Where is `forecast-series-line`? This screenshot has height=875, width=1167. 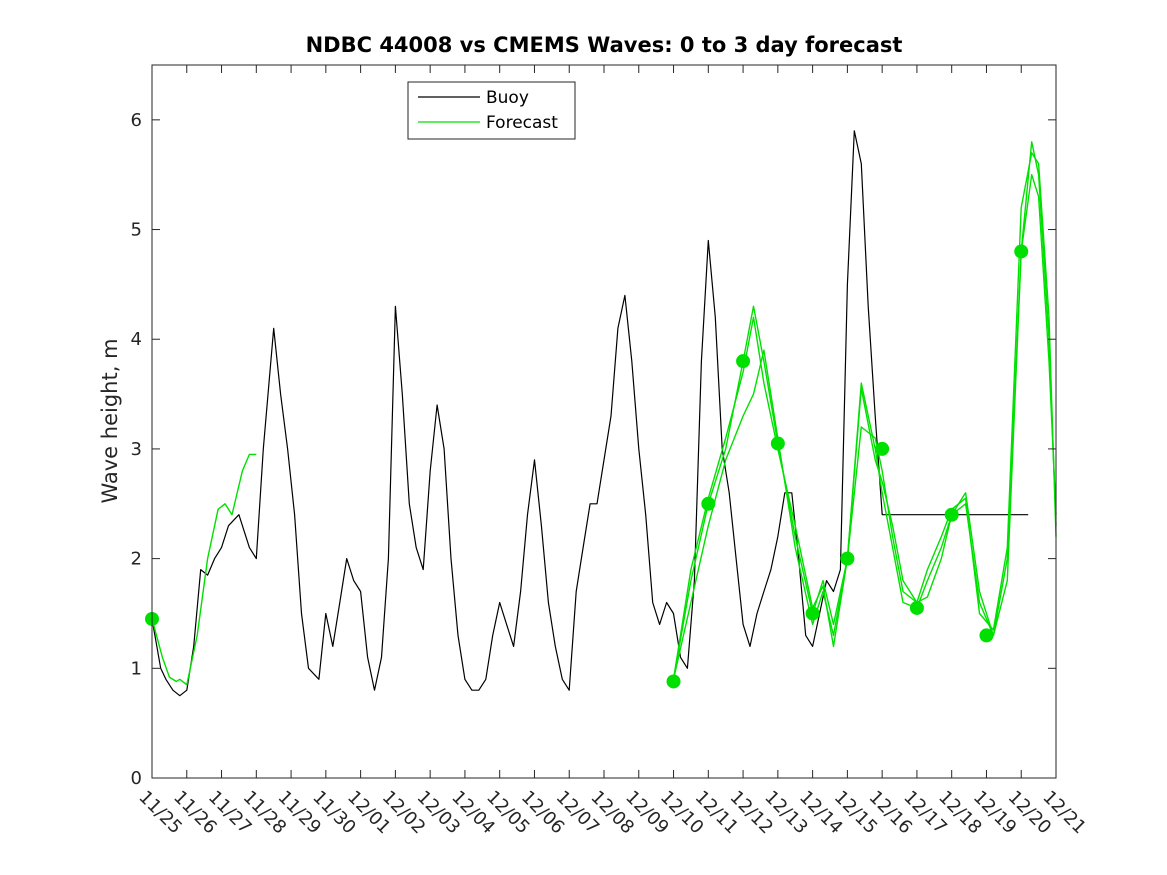 forecast-series-line is located at coordinates (204, 569).